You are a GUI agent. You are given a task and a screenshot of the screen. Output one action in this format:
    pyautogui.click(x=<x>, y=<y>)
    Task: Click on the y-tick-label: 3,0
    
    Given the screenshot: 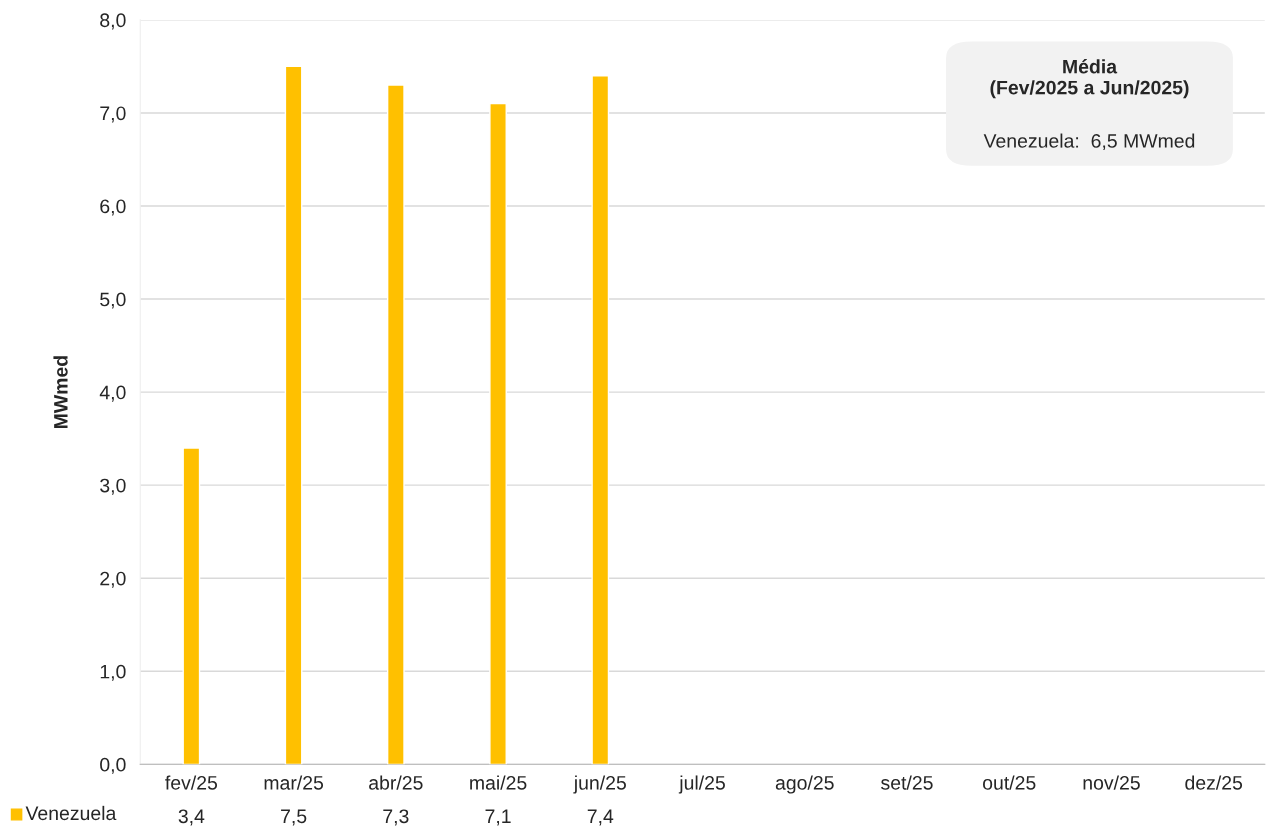 What is the action you would take?
    pyautogui.click(x=113, y=486)
    